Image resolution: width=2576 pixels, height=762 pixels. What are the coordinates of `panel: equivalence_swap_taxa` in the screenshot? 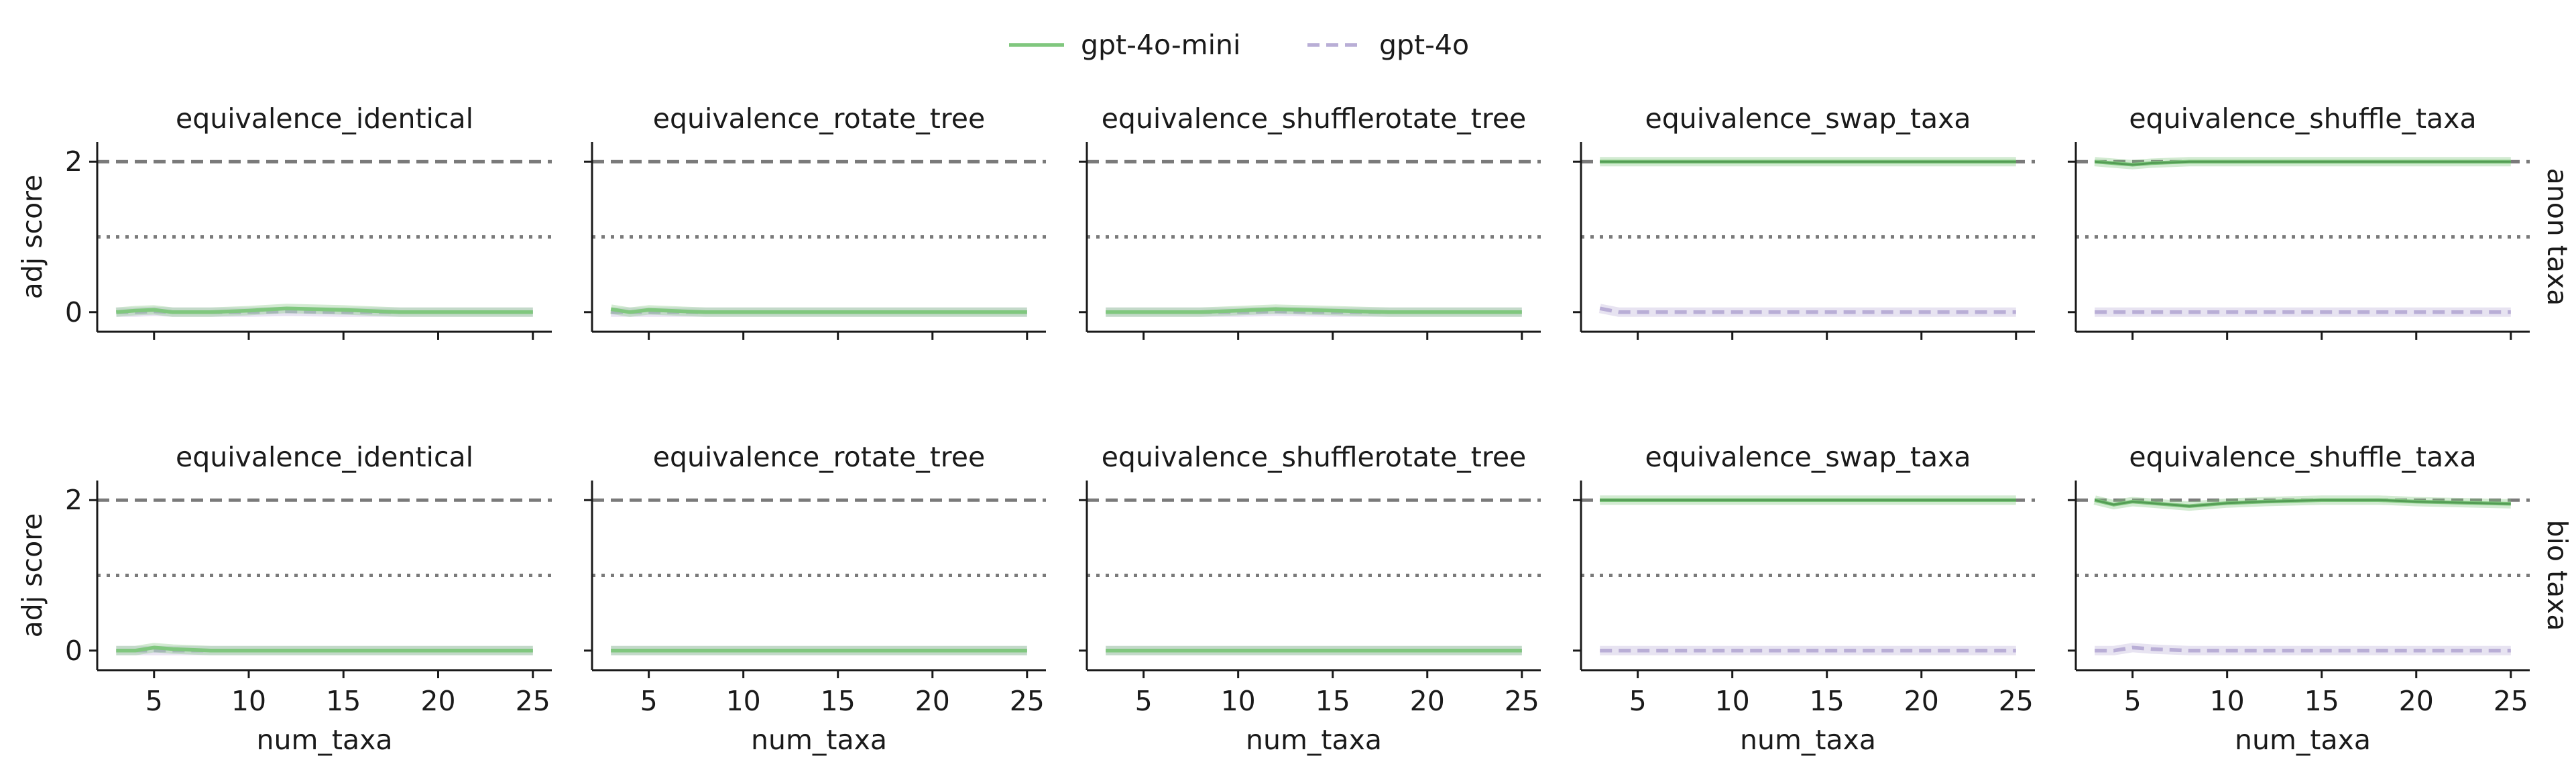 It's located at (1804, 221).